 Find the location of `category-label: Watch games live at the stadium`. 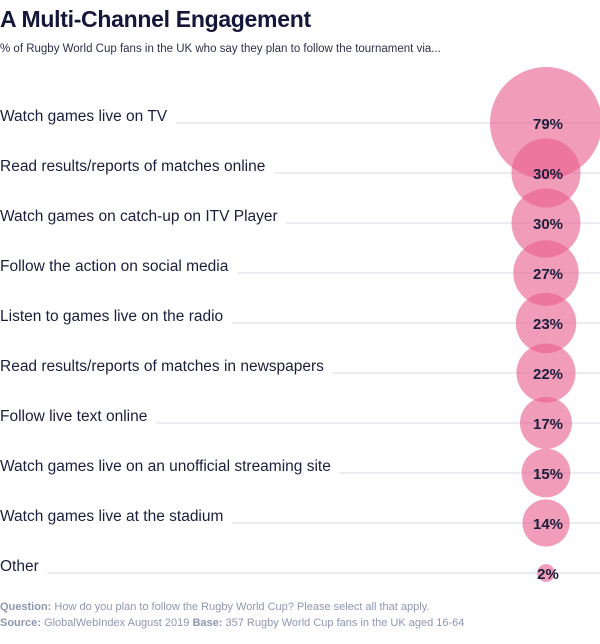

category-label: Watch games live at the stadium is located at coordinates (111, 516).